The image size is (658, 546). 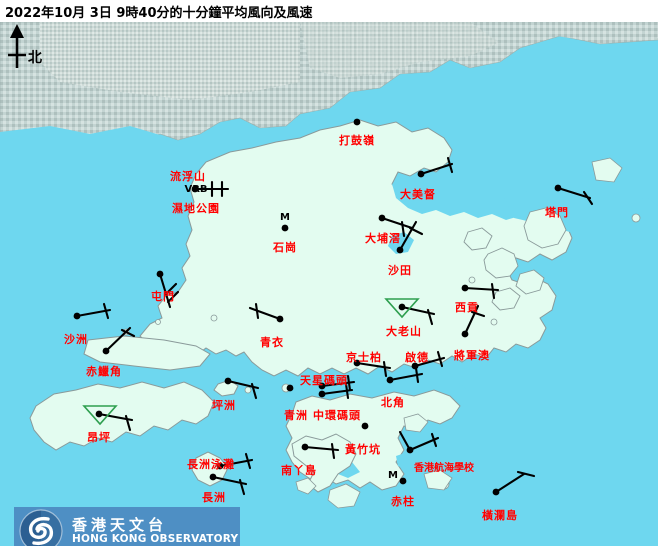 I want to click on hko-logo: 香港天文台 HONG KONG OBSERVATORY, so click(x=127, y=526).